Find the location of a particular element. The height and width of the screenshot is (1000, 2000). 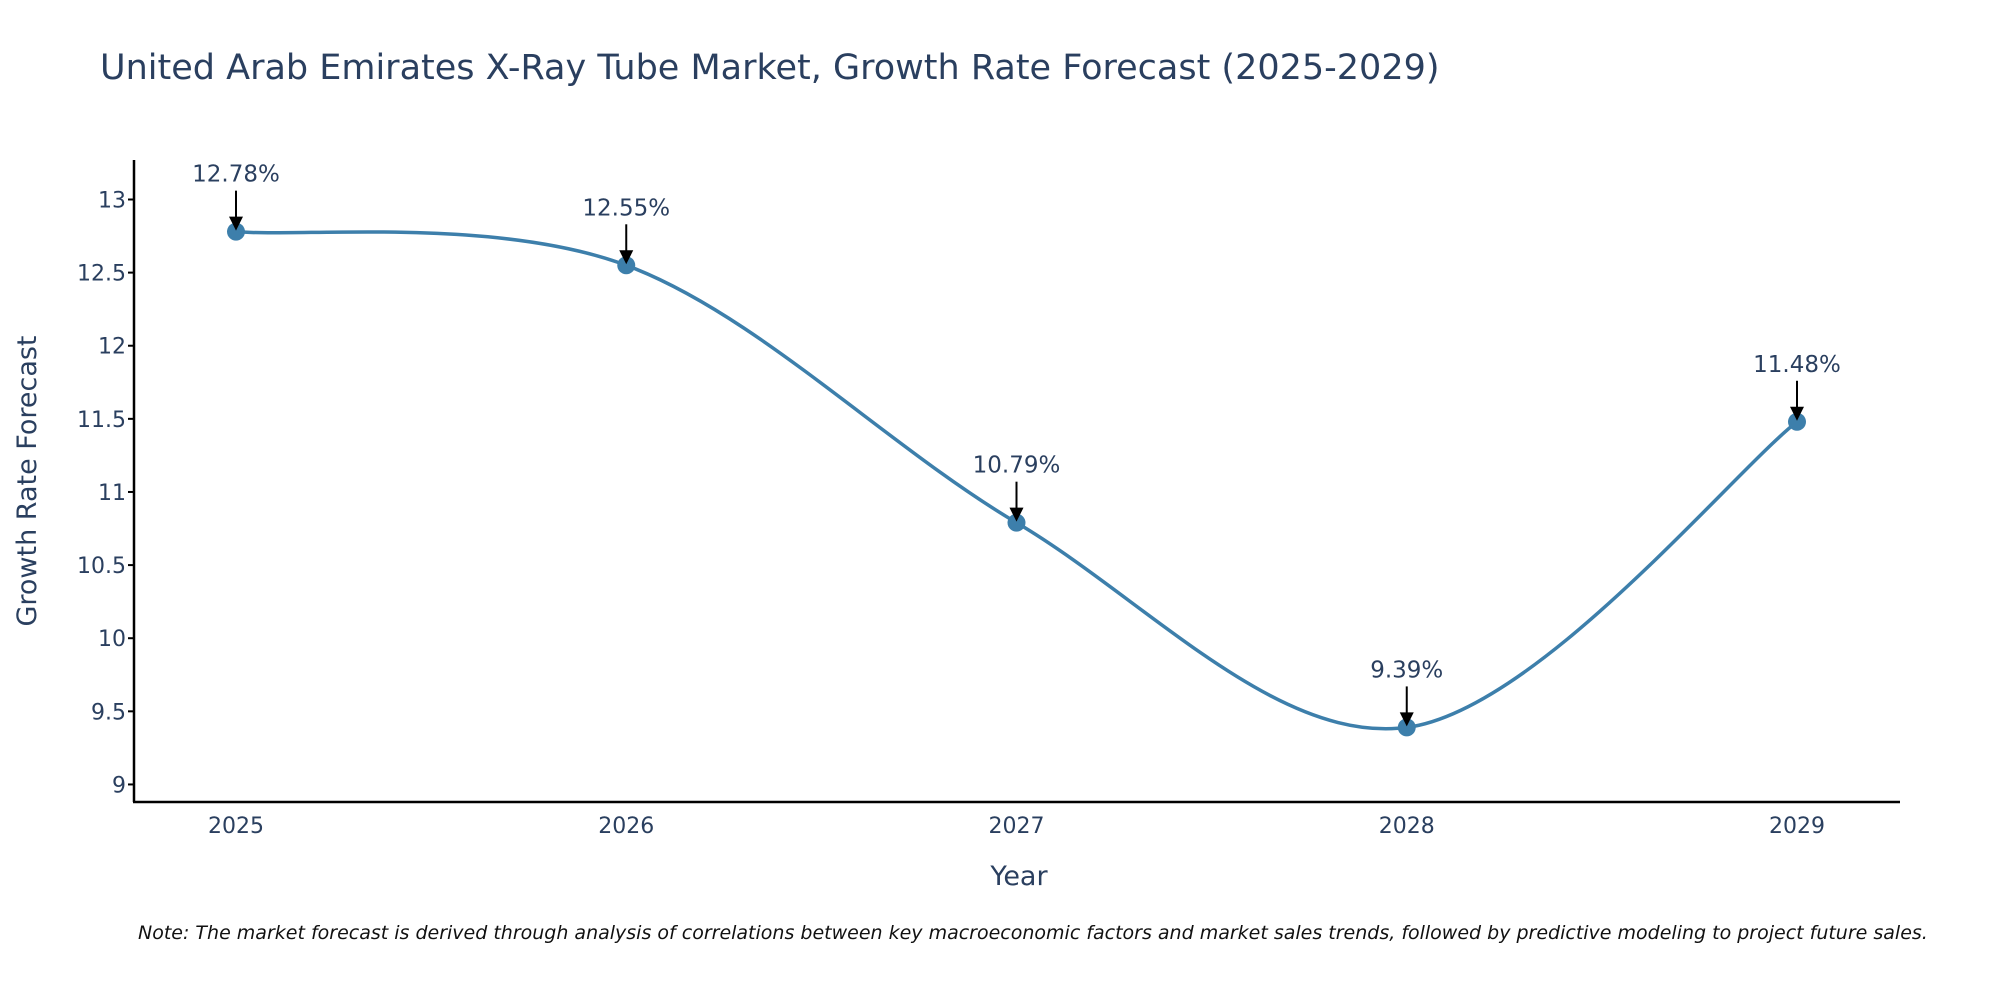

y-tick-label: 9.5 is located at coordinates (108, 712).